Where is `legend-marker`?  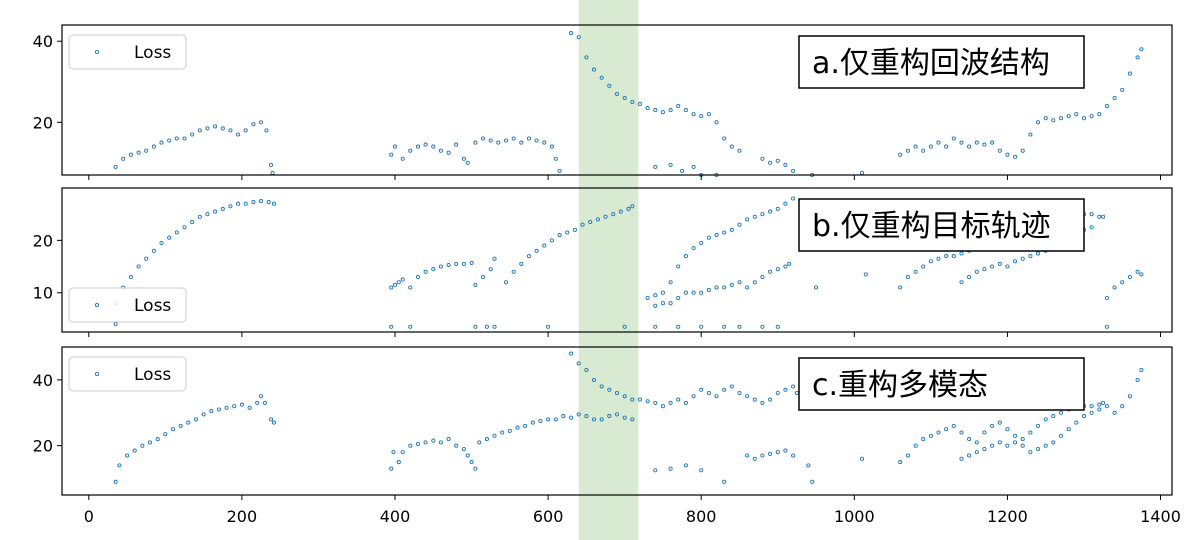
legend-marker is located at coordinates (97, 305).